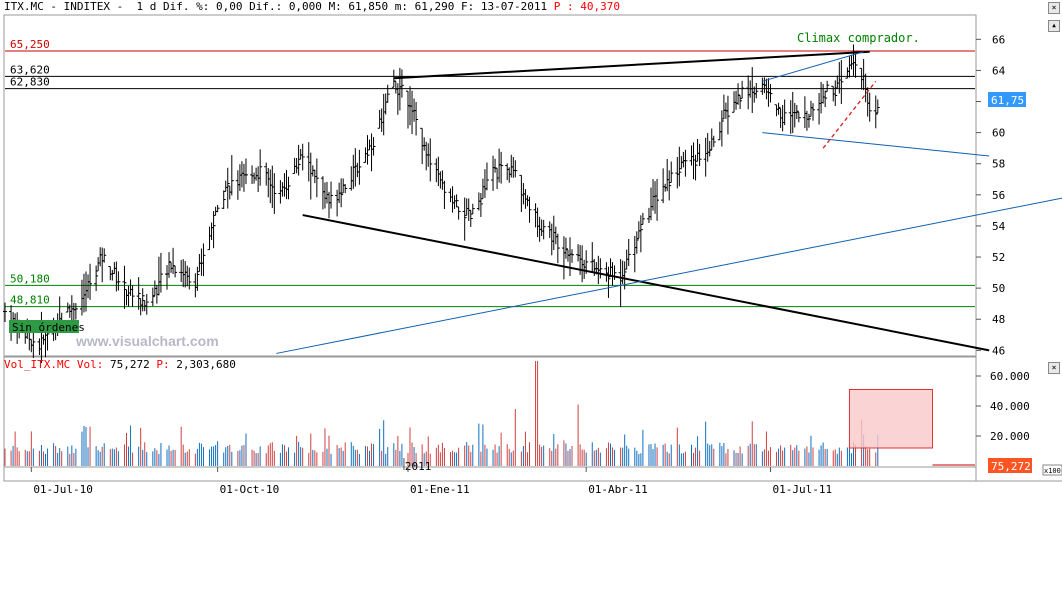 Image resolution: width=1062 pixels, height=600 pixels. Describe the element at coordinates (146, 6) in the screenshot. I see `timeframe: 1 d` at that location.